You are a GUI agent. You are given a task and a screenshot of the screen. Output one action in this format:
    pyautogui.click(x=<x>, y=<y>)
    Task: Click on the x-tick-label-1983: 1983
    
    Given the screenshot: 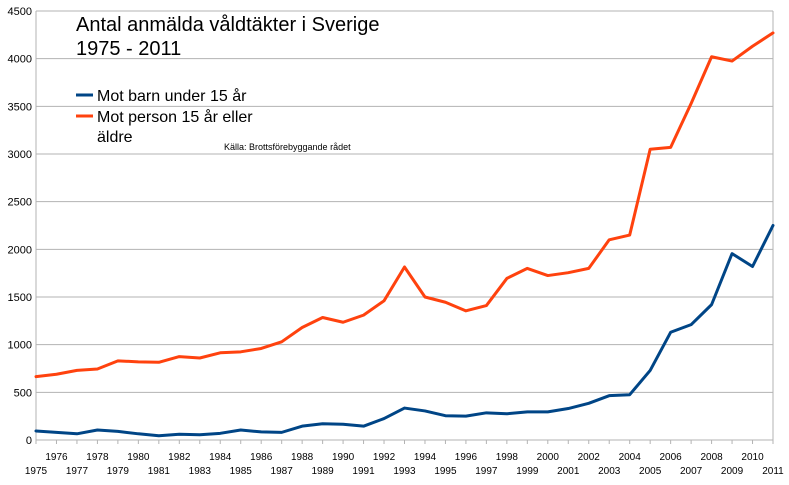 What is the action you would take?
    pyautogui.click(x=200, y=471)
    